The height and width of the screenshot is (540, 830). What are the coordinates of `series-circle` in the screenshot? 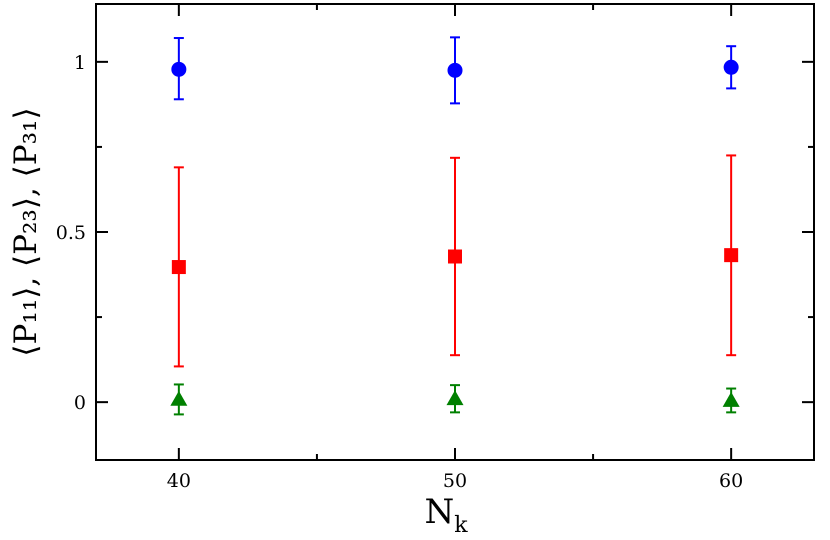 It's located at (455, 70).